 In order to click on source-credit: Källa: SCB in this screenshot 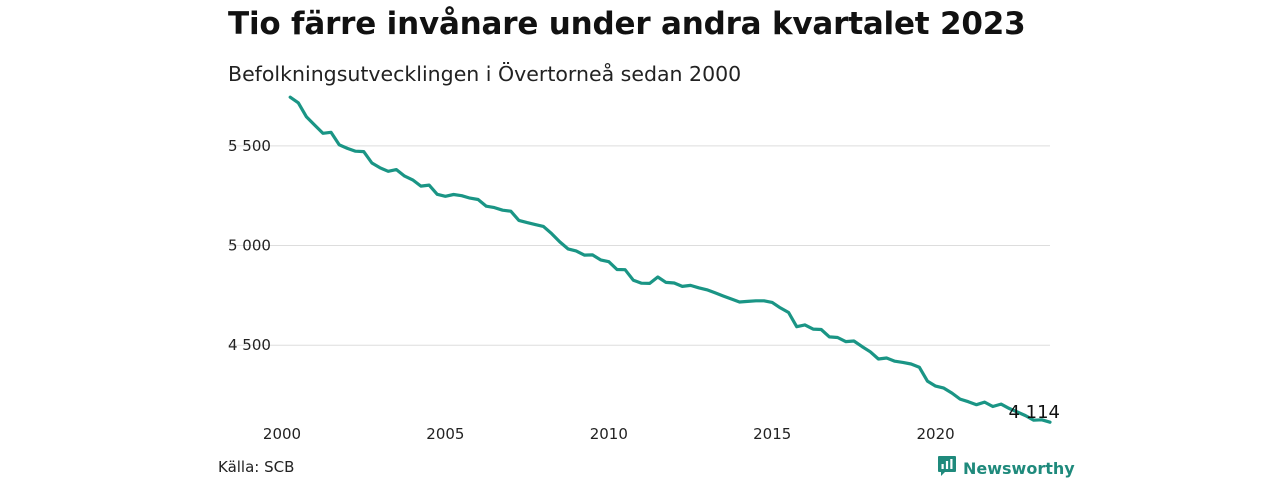, I will do `click(256, 467)`.